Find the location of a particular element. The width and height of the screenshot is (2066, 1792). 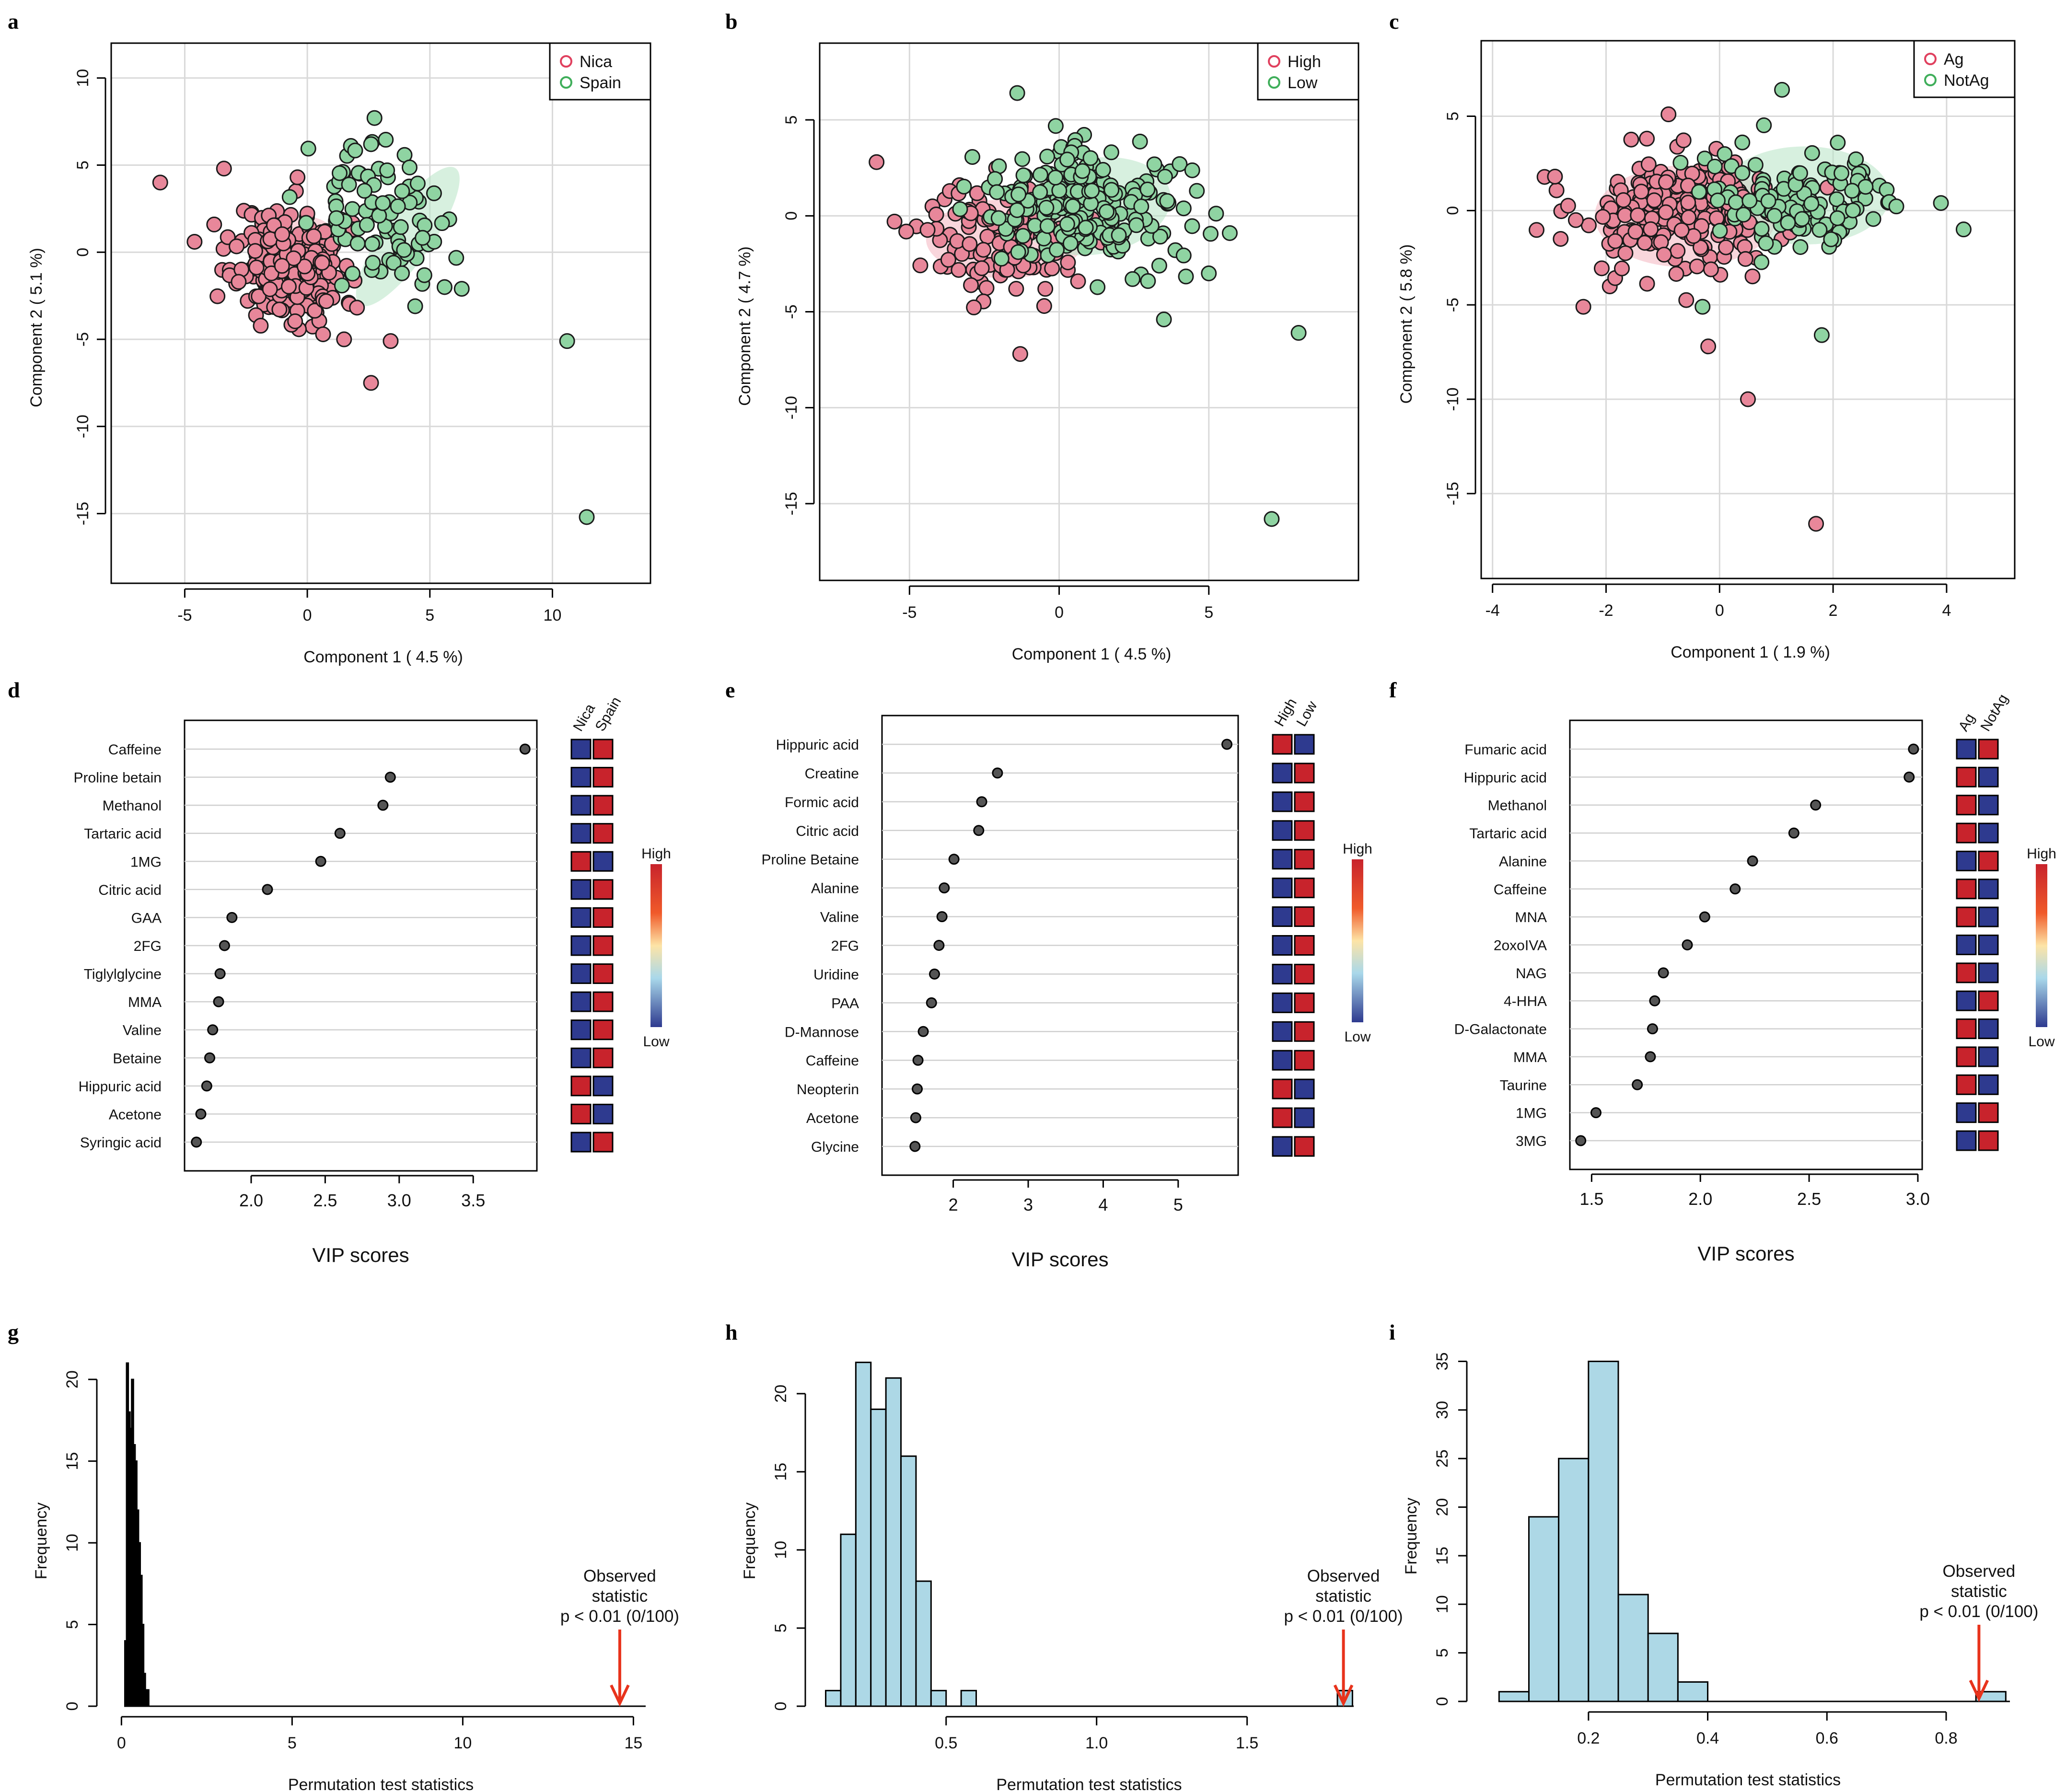

feature-label: Formic acid is located at coordinates (822, 802).